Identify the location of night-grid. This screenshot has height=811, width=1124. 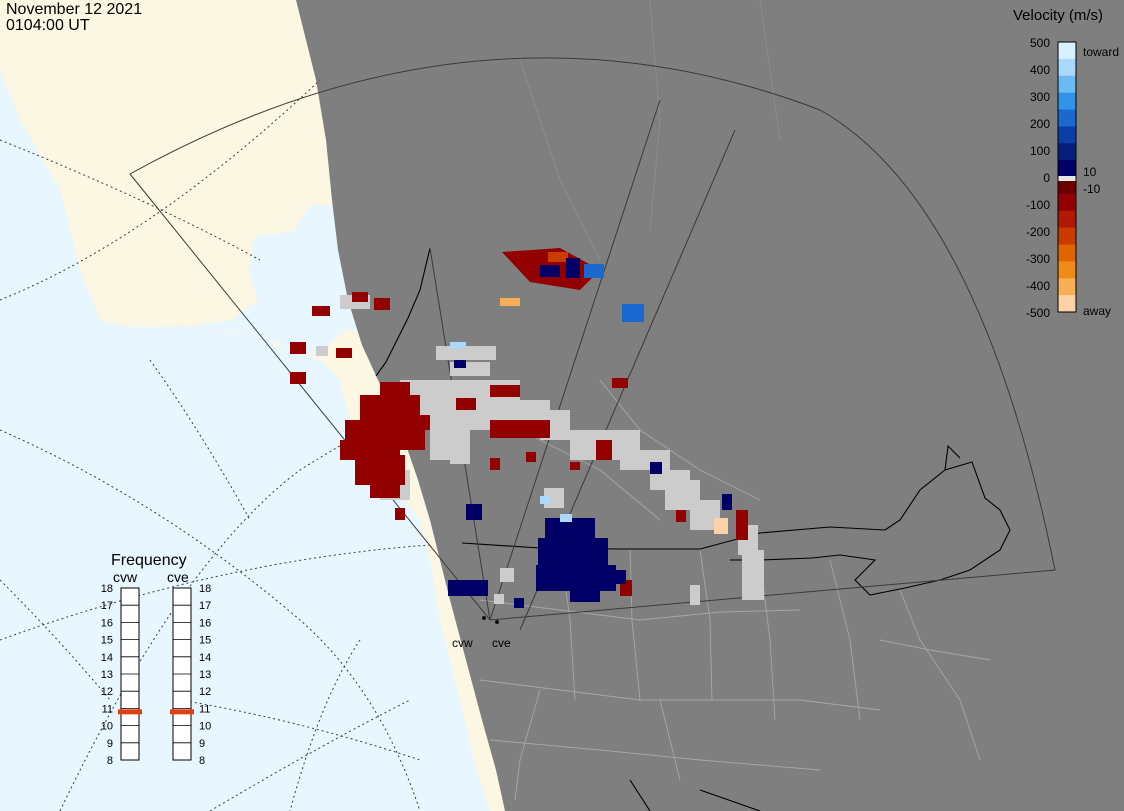
(650, 130).